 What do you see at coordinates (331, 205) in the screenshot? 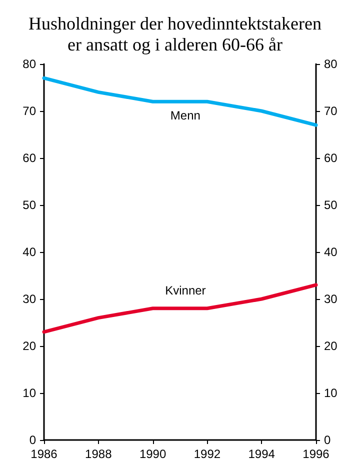
I see `y2-tick-label: 50` at bounding box center [331, 205].